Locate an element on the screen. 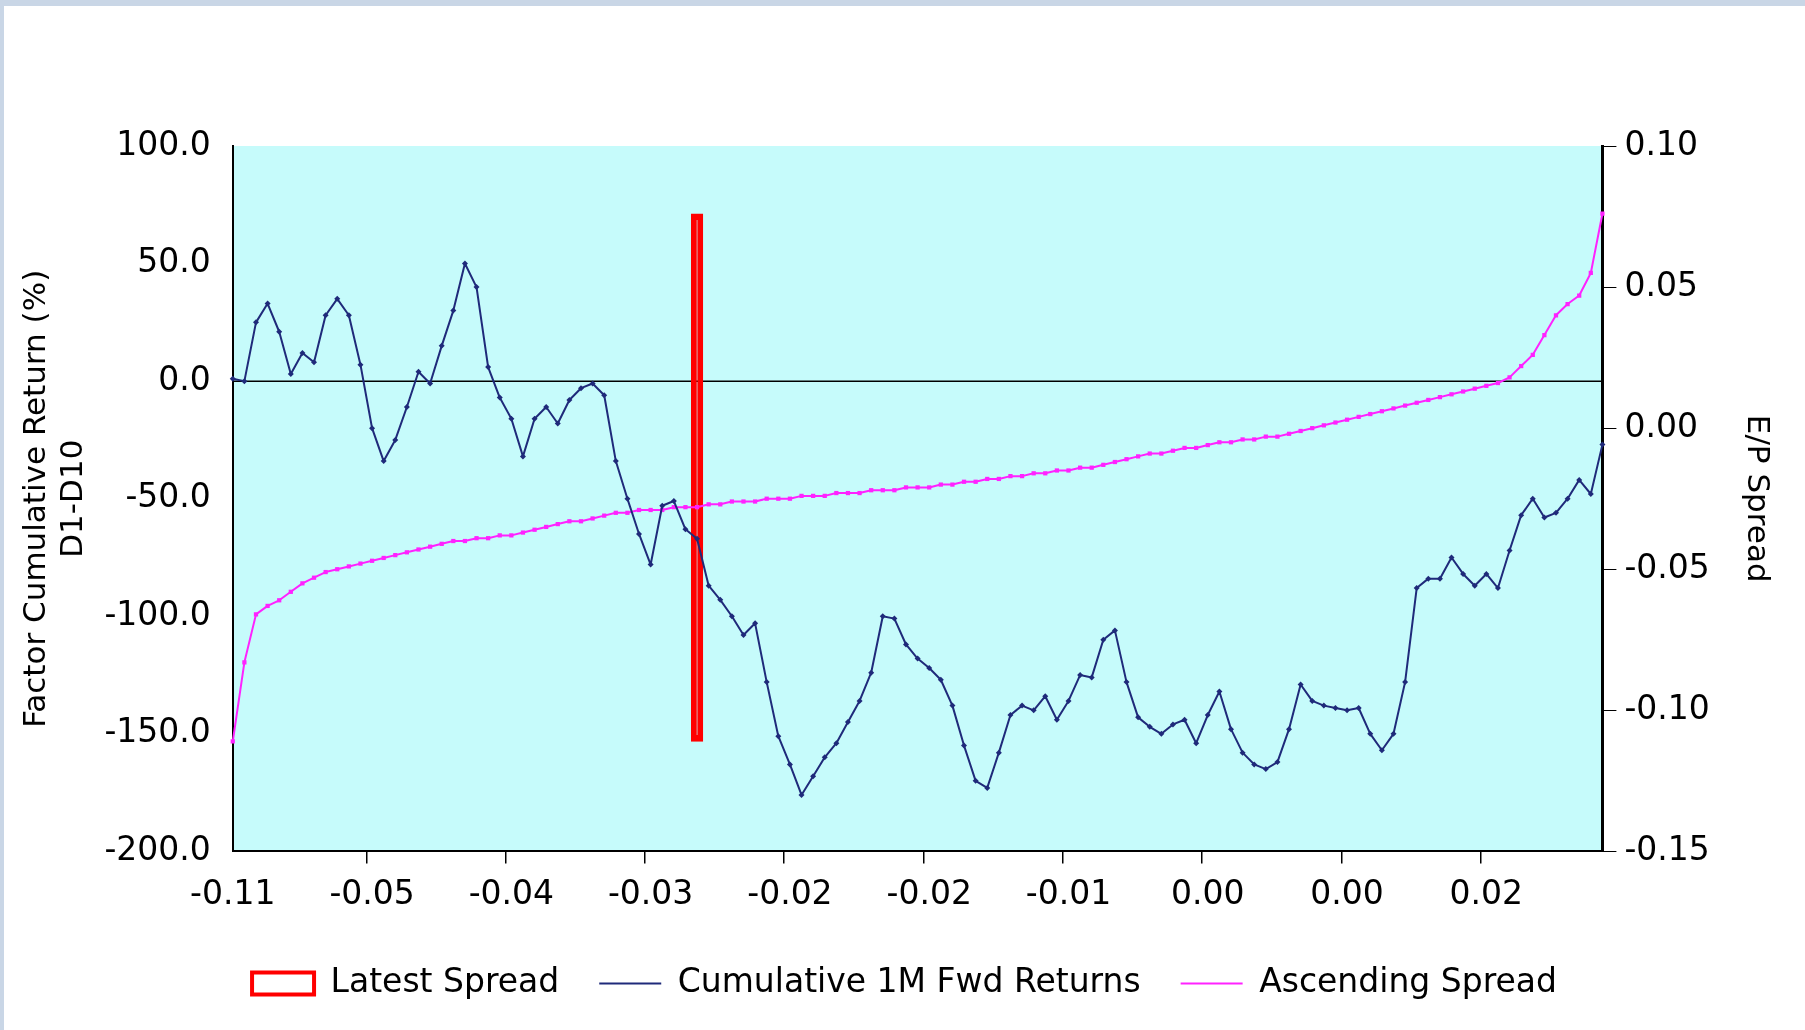 The height and width of the screenshot is (1030, 1805). legend-label: Cumulative 1M Fwd Returns is located at coordinates (909, 981).